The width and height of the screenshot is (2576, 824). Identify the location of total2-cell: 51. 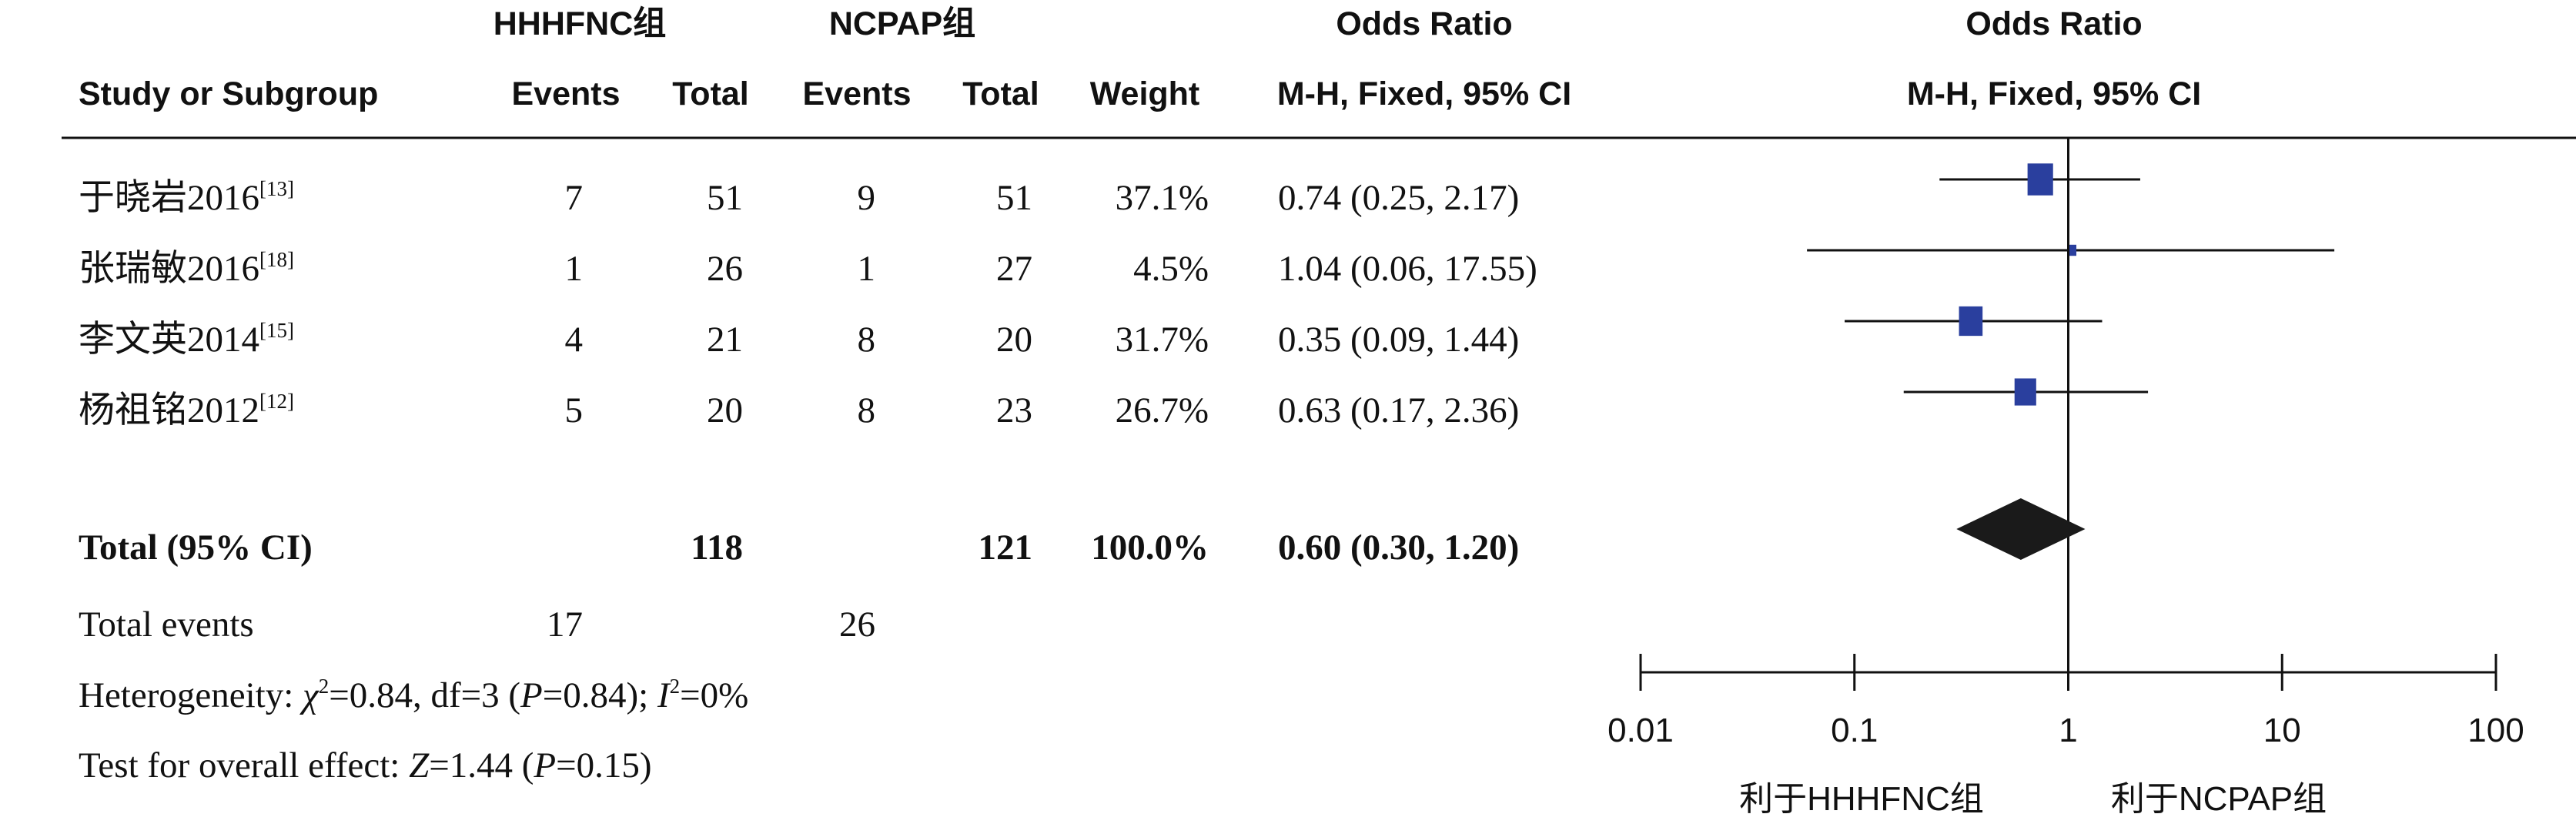
(1014, 198).